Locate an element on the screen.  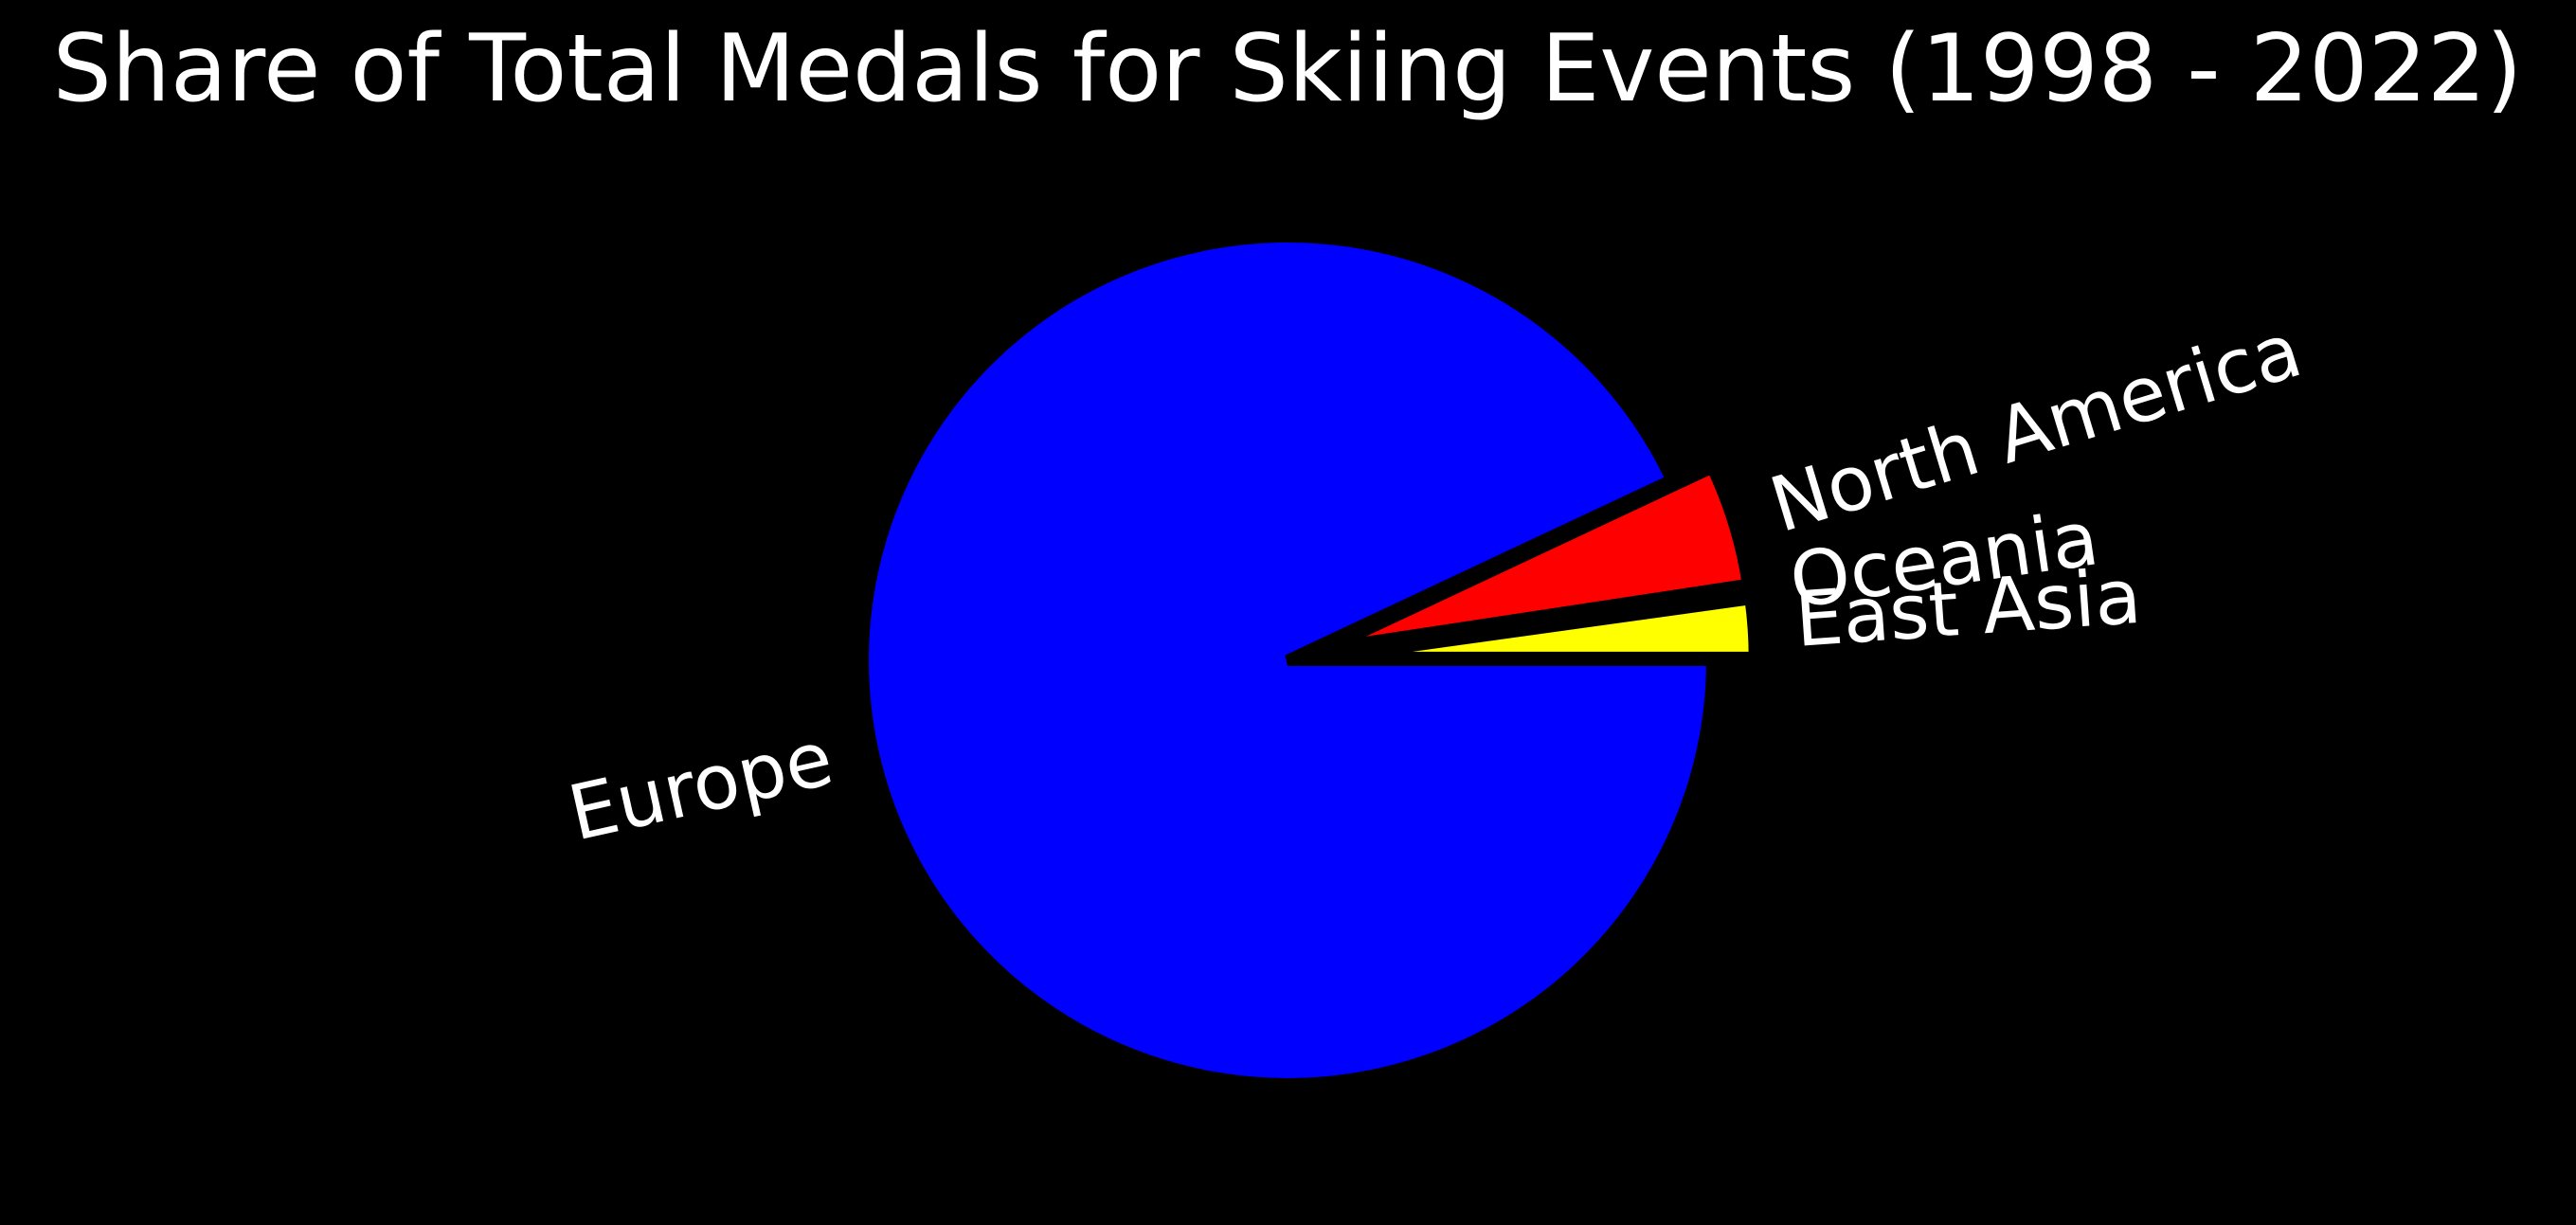
pie-slice-oceania is located at coordinates (1542, 622).